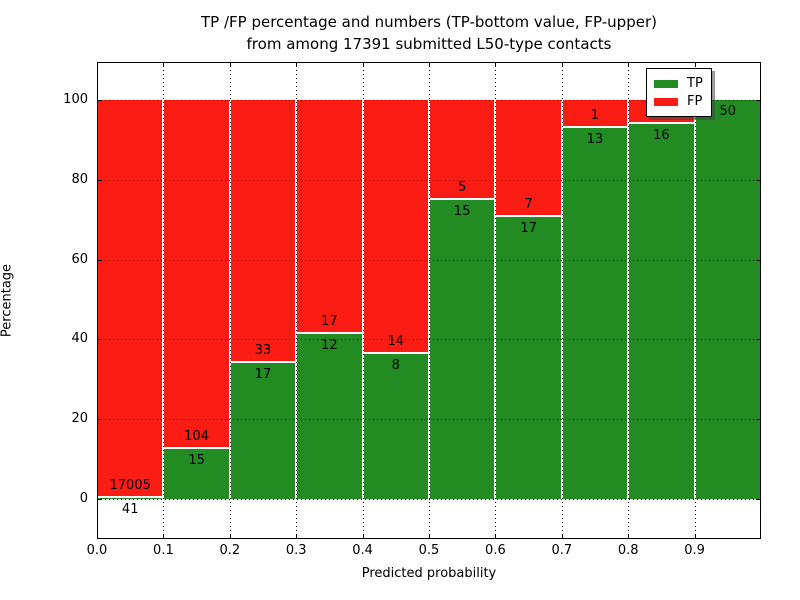 The width and height of the screenshot is (800, 600). Describe the element at coordinates (661, 135) in the screenshot. I see `tp-count-label: 16` at that location.